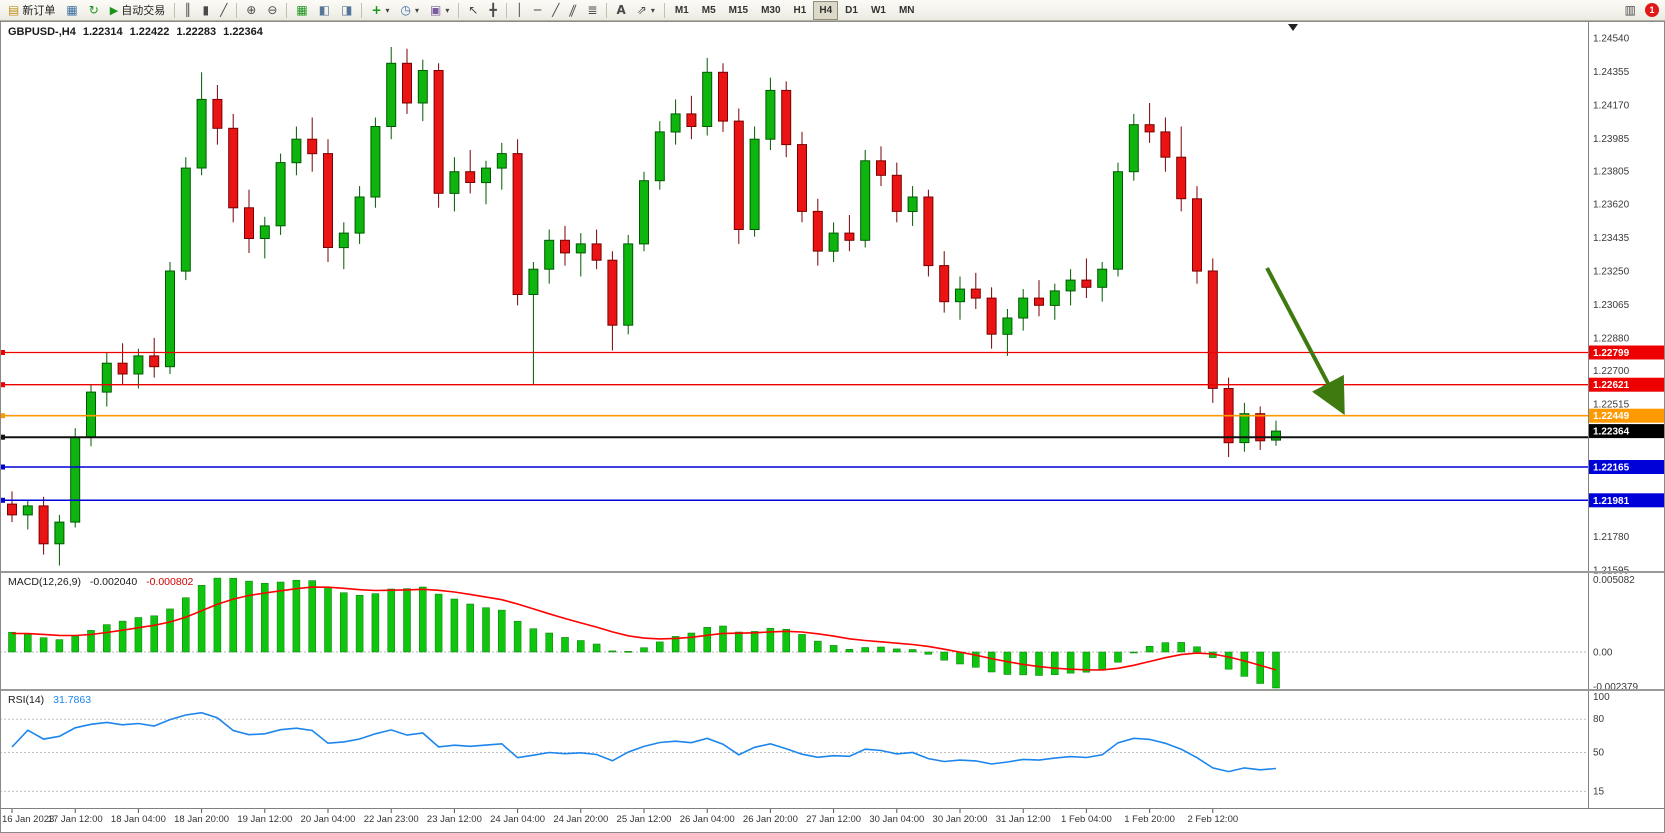  I want to click on svg-text: 1.22799, so click(1611, 353).